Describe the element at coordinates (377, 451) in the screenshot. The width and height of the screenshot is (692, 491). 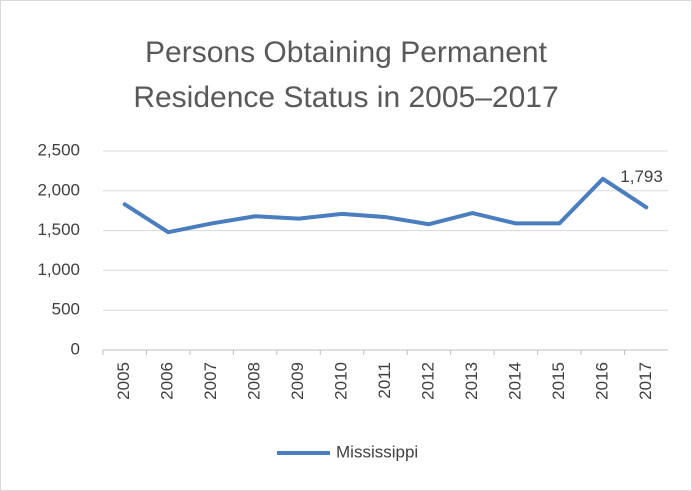
I see `legend-label: Mississippi` at that location.